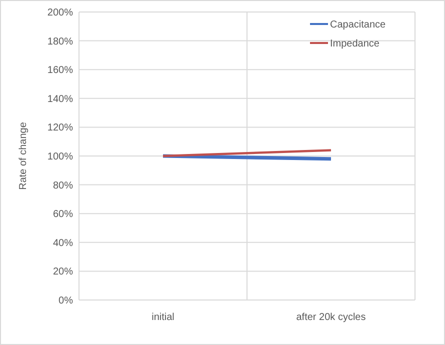 The height and width of the screenshot is (345, 445). Describe the element at coordinates (63, 272) in the screenshot. I see `y-tick-label: 20%` at that location.